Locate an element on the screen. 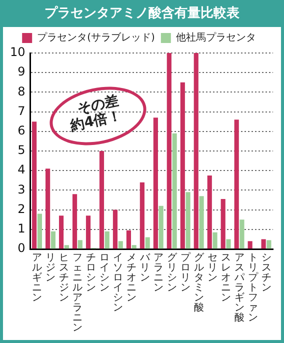 The height and width of the screenshot is (343, 284). y-tick-label: 6 is located at coordinates (22, 131).